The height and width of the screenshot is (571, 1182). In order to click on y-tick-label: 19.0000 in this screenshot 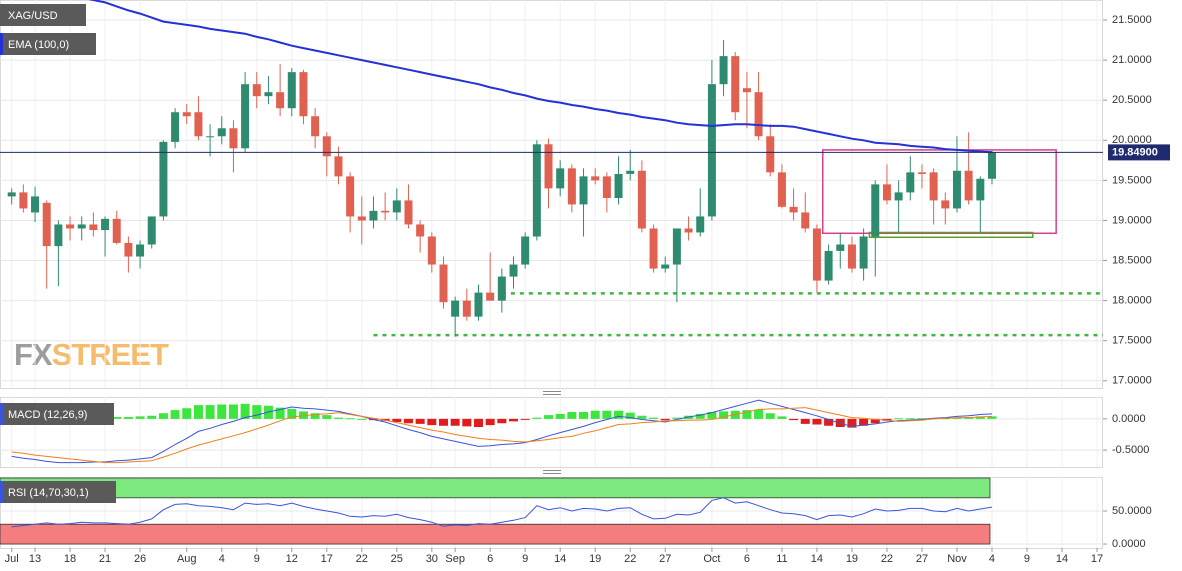, I will do `click(1132, 220)`.